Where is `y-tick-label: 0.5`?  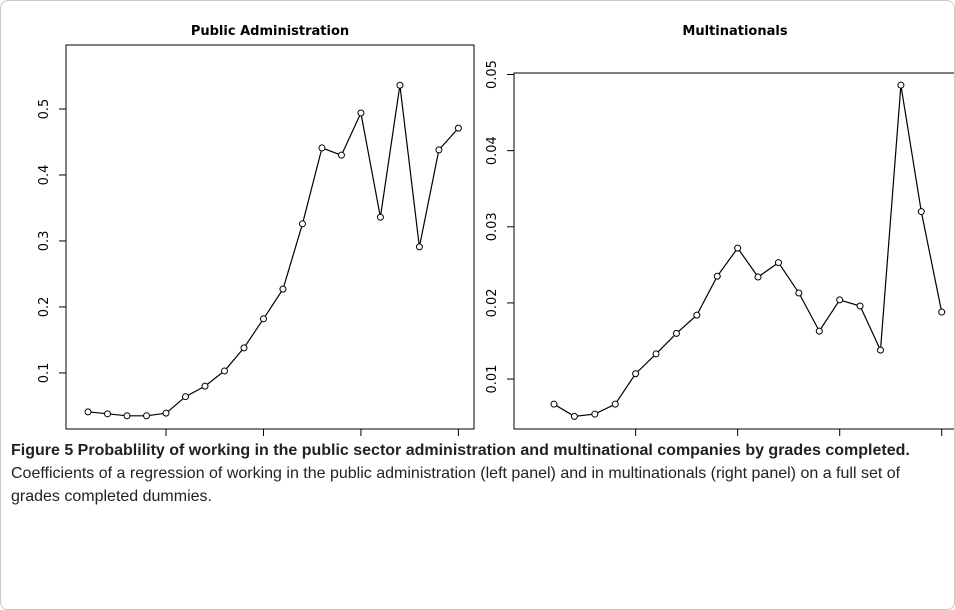 y-tick-label: 0.5 is located at coordinates (44, 109).